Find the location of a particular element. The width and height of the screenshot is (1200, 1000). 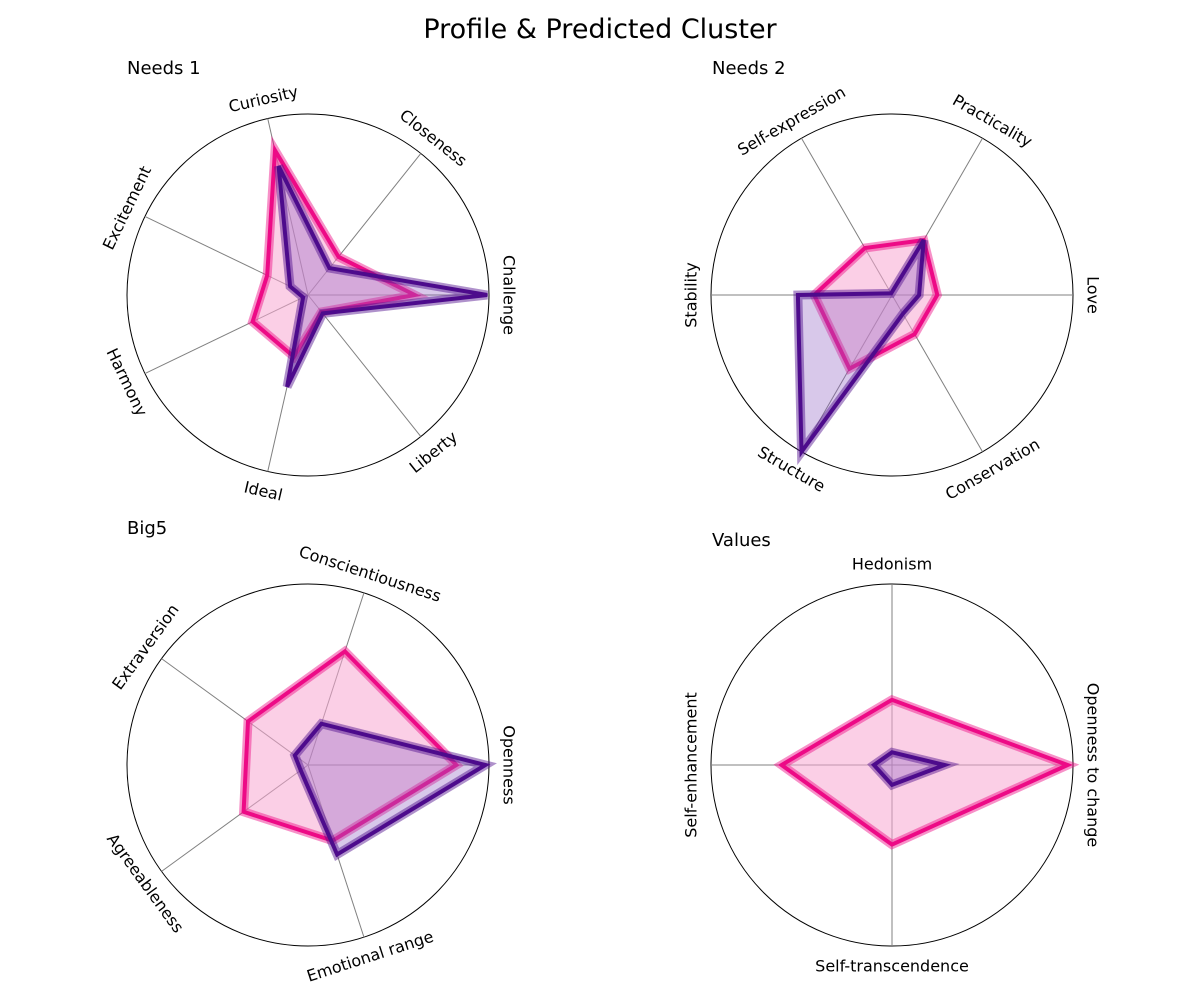

axis-label-curiosity: Curiosity is located at coordinates (263, 99).